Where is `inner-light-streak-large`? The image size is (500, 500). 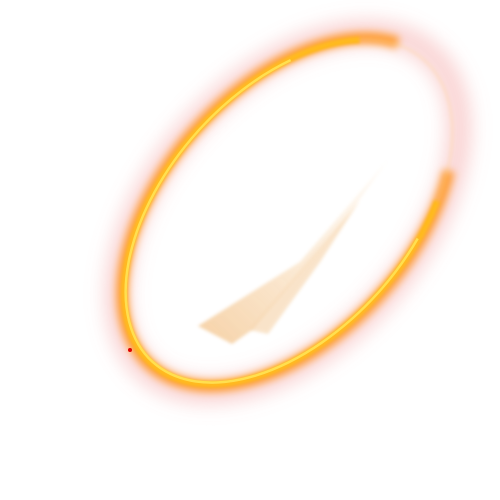 inner-light-streak-large is located at coordinates (293, 252).